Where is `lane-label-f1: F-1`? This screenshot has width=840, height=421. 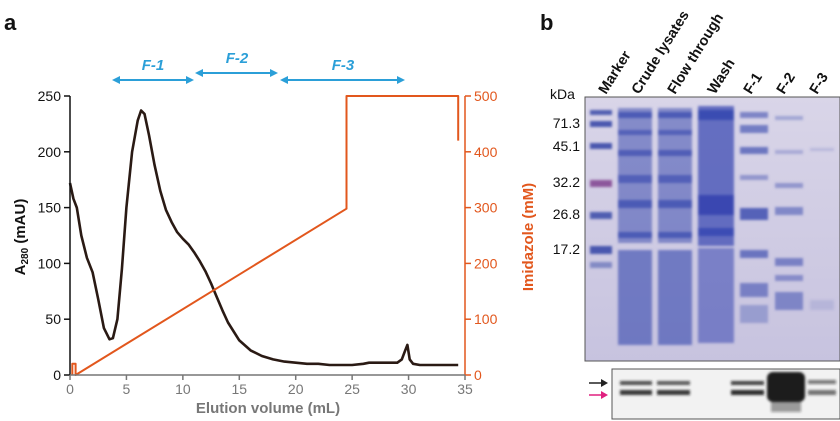 lane-label-f1: F-1 is located at coordinates (753, 83).